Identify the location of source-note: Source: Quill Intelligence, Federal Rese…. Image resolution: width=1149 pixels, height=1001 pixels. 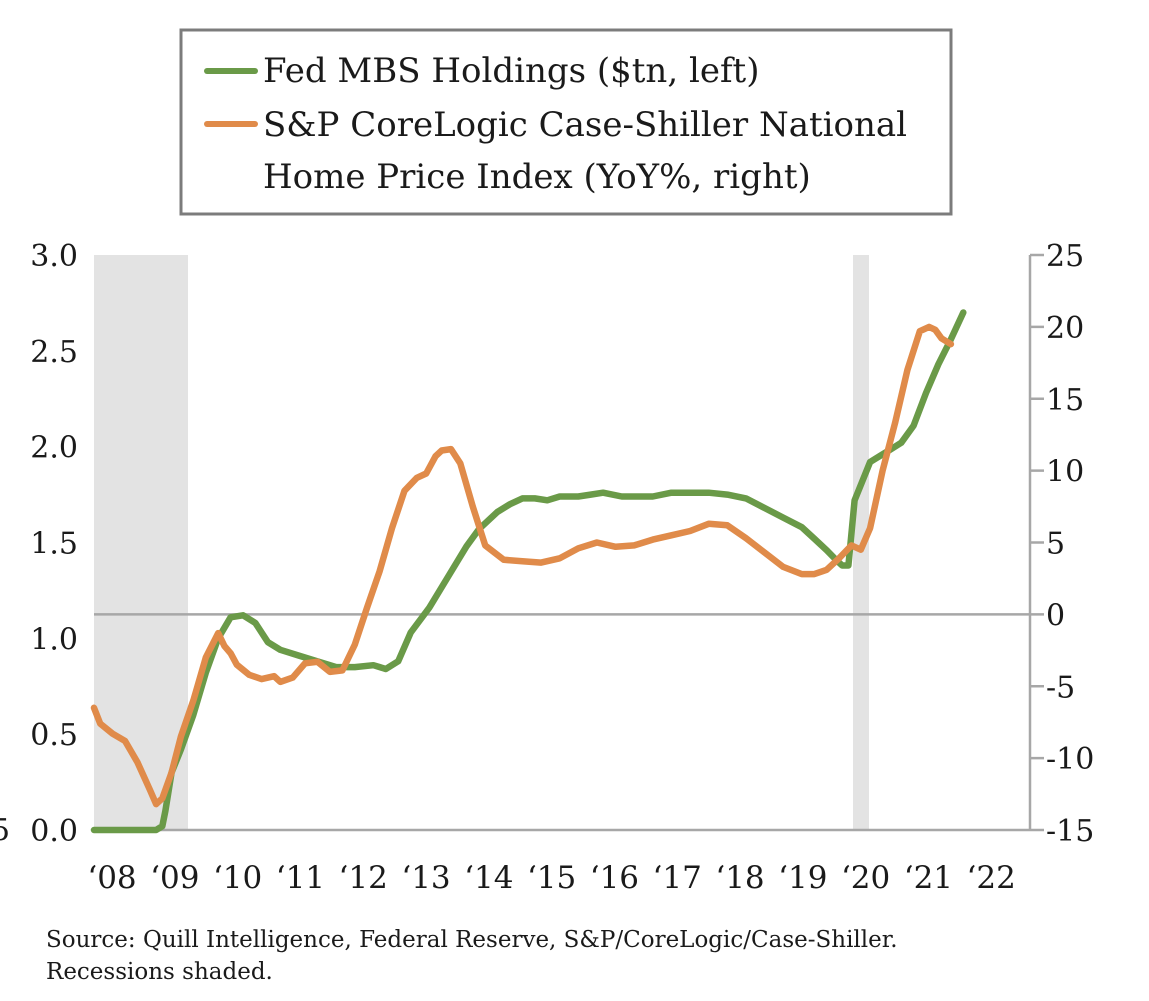
(472, 940).